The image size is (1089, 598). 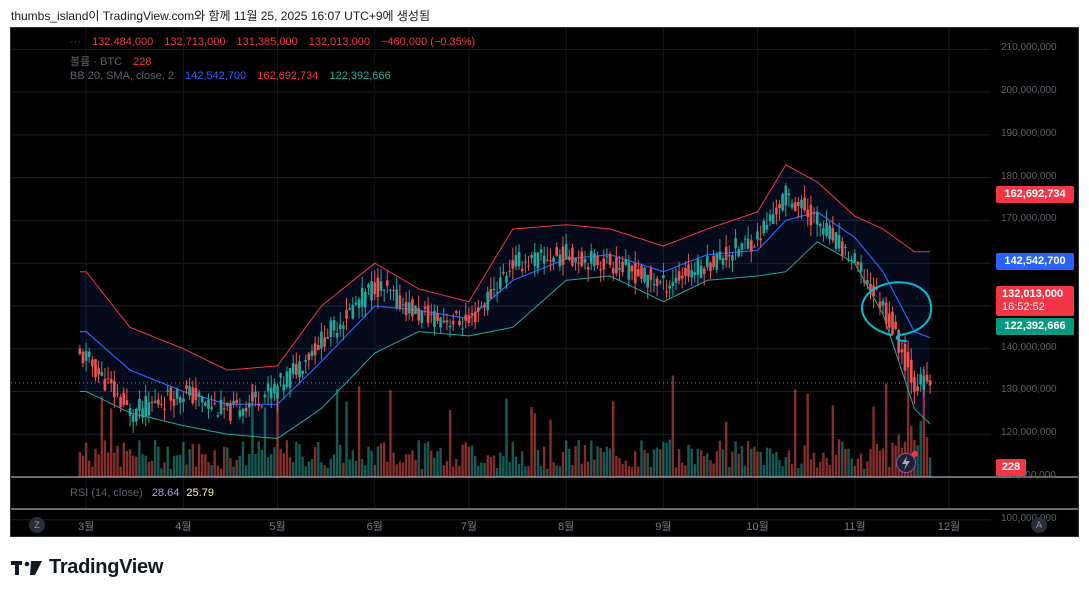 What do you see at coordinates (267, 42) in the screenshot?
I see `ohlc-low: 131,385,000` at bounding box center [267, 42].